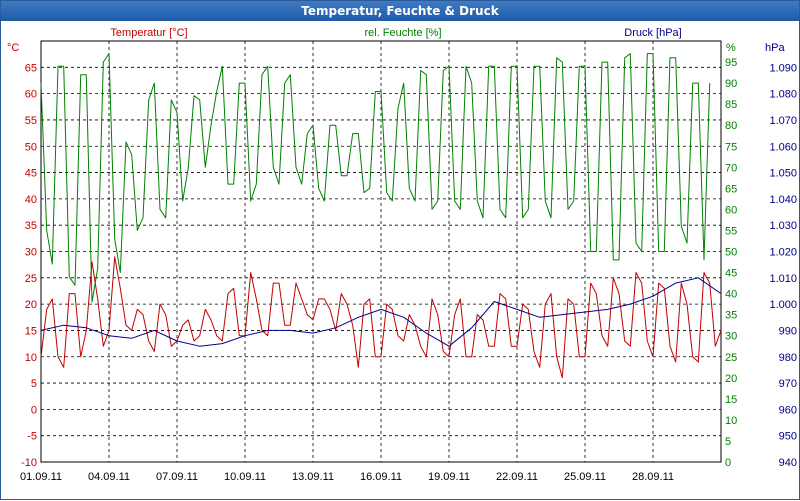  I want to click on humidity-axis-label: rel. Feuchte [%], so click(402, 33).